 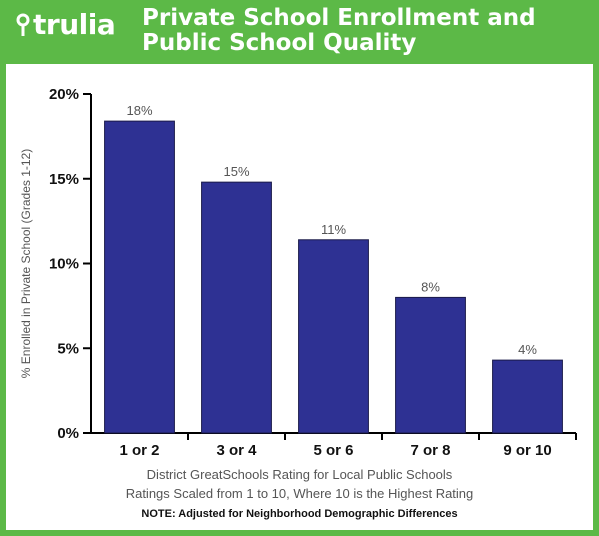 What do you see at coordinates (68, 433) in the screenshot?
I see `y-tick-label: 0%` at bounding box center [68, 433].